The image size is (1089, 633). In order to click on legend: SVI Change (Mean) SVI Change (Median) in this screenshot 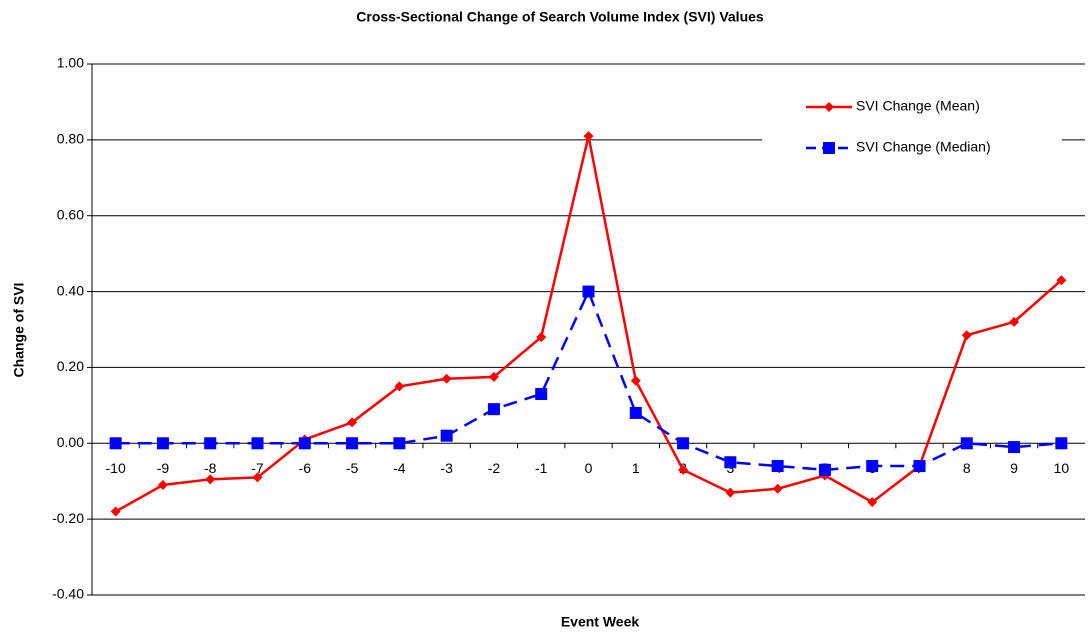, I will do `click(912, 138)`.